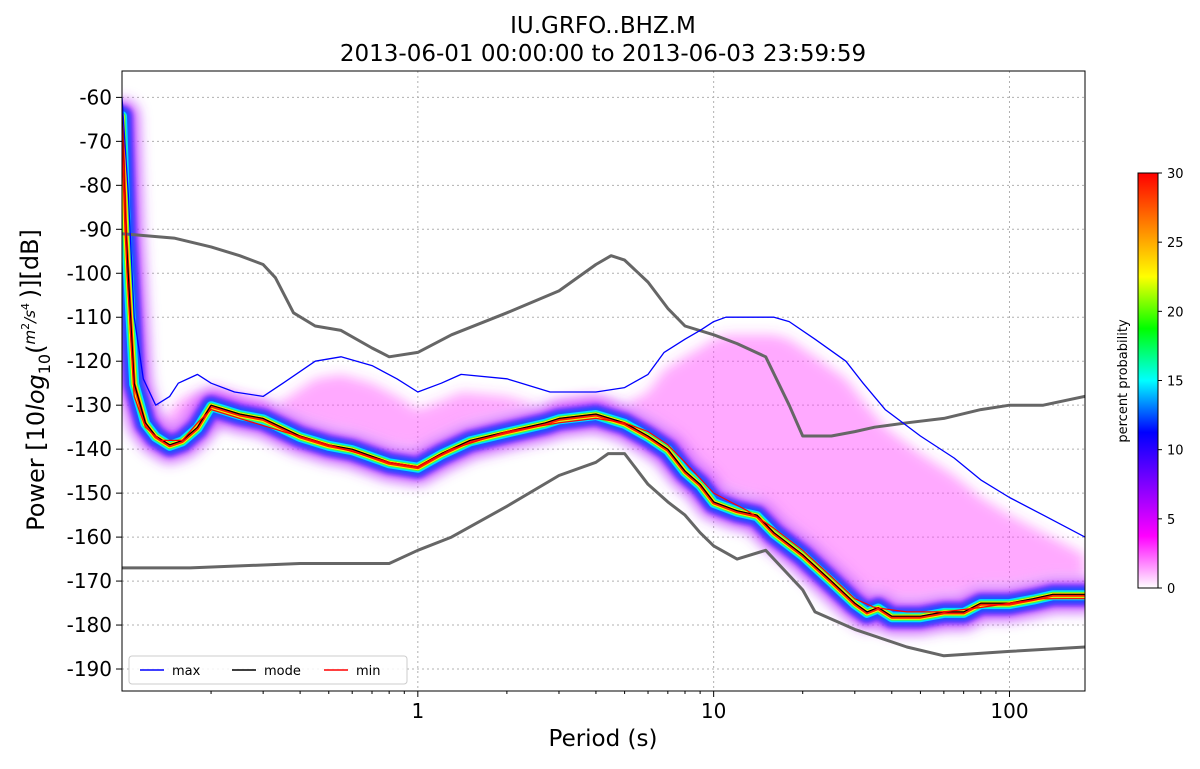 The height and width of the screenshot is (769, 1200). I want to click on y-axis-label: Power [10log10(m2/s4 )][dB], so click(35, 380).